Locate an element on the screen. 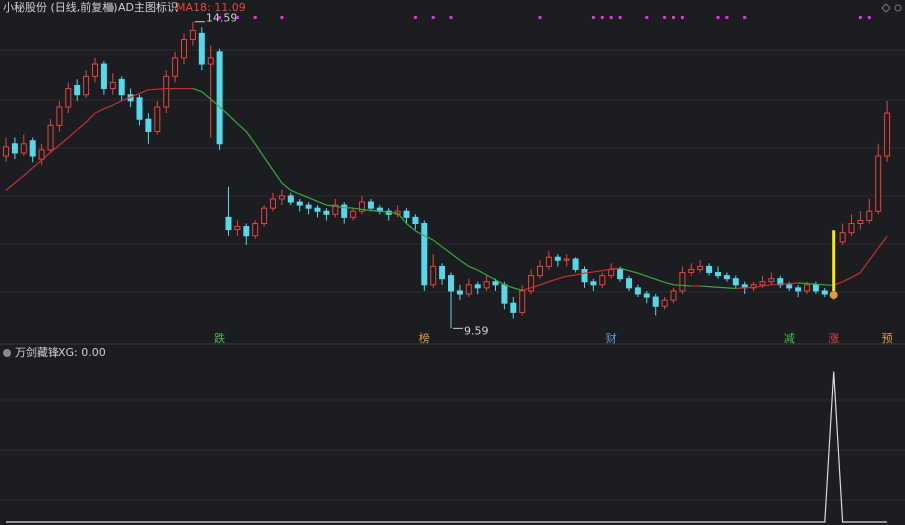 The height and width of the screenshot is (525, 905). price-label: 9.59 is located at coordinates (476, 330).